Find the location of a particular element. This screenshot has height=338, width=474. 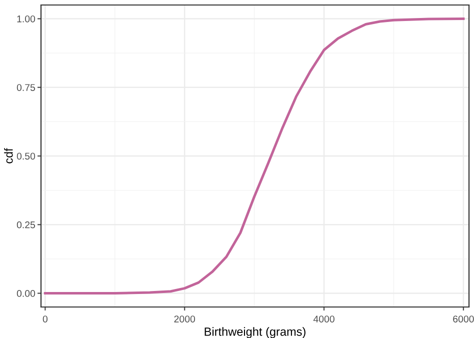

x-tick-label: 4000 is located at coordinates (323, 319).